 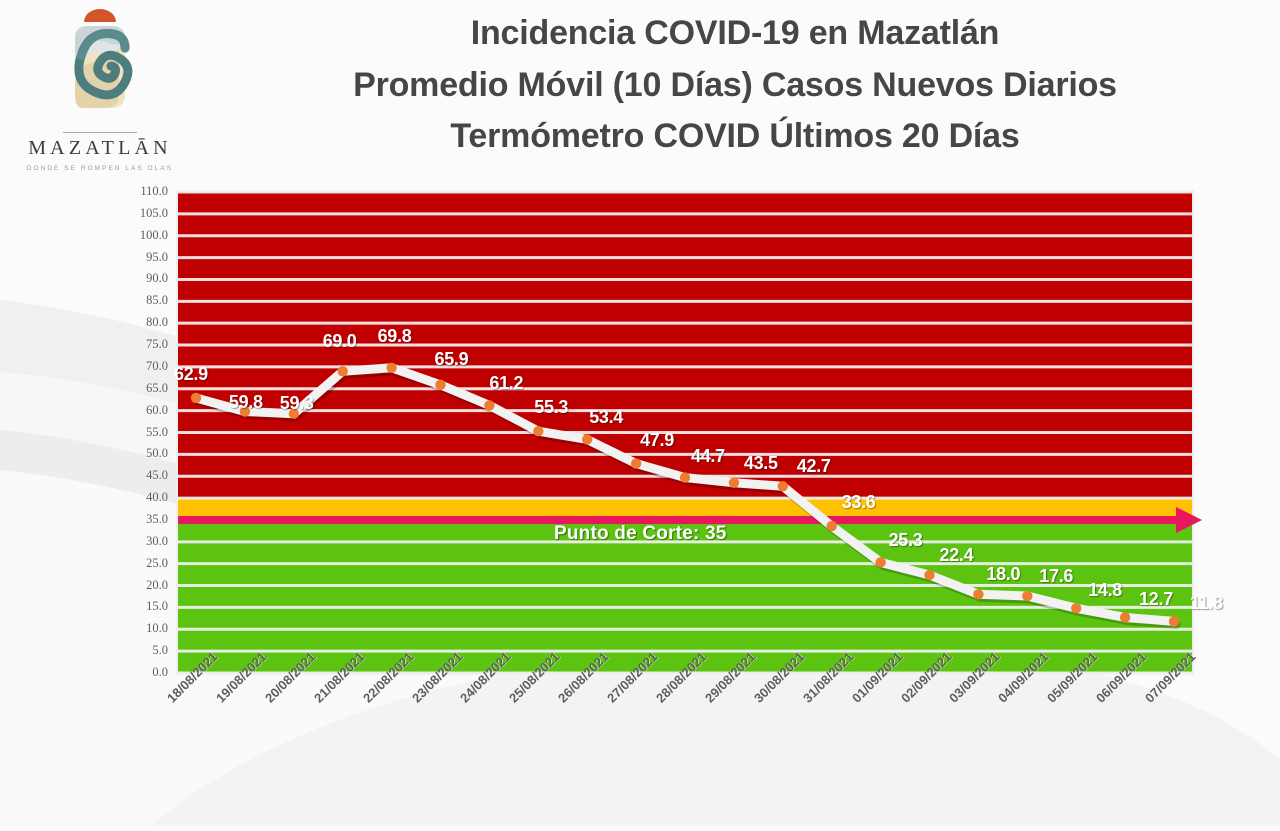 What do you see at coordinates (506, 383) in the screenshot?
I see `data-point-label: 61.2` at bounding box center [506, 383].